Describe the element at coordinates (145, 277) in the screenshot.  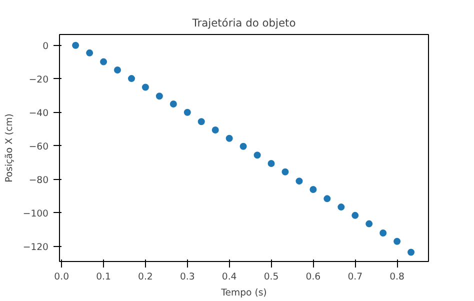
I see `x-tick-label: 0.2` at that location.